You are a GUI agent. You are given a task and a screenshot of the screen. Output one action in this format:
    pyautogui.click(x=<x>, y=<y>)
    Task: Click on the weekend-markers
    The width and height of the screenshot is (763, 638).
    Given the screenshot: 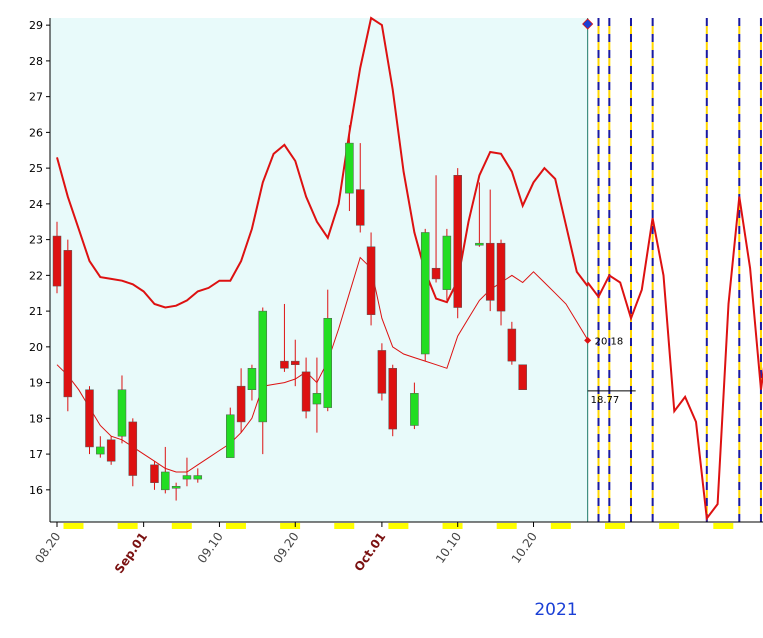 What is the action you would take?
    pyautogui.click(x=398, y=526)
    